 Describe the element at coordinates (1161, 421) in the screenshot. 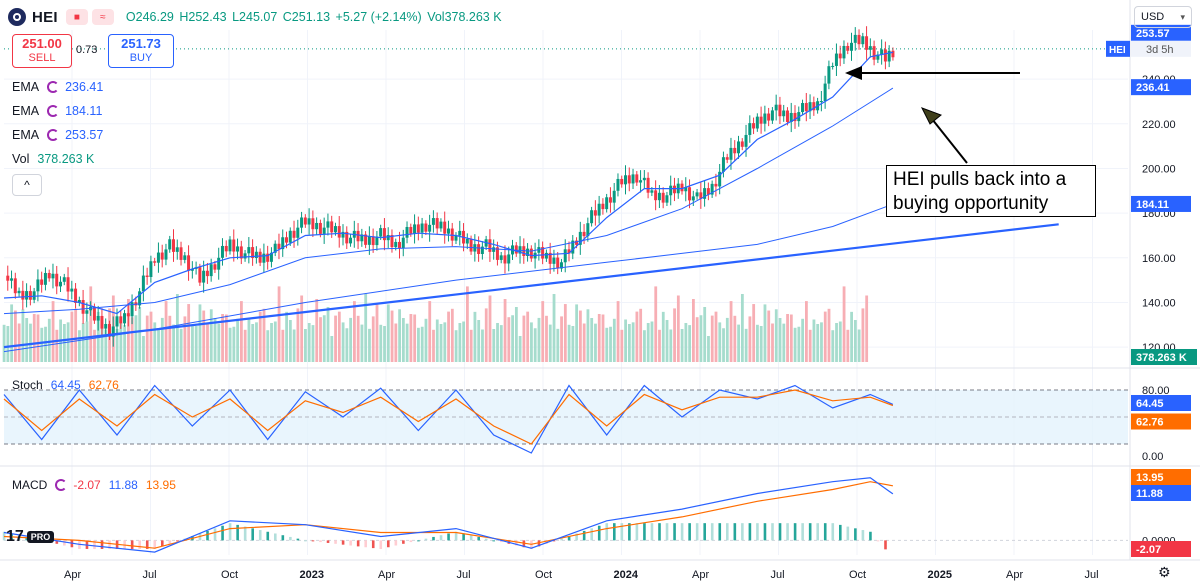

I see `stoch-d-label-bg` at that location.